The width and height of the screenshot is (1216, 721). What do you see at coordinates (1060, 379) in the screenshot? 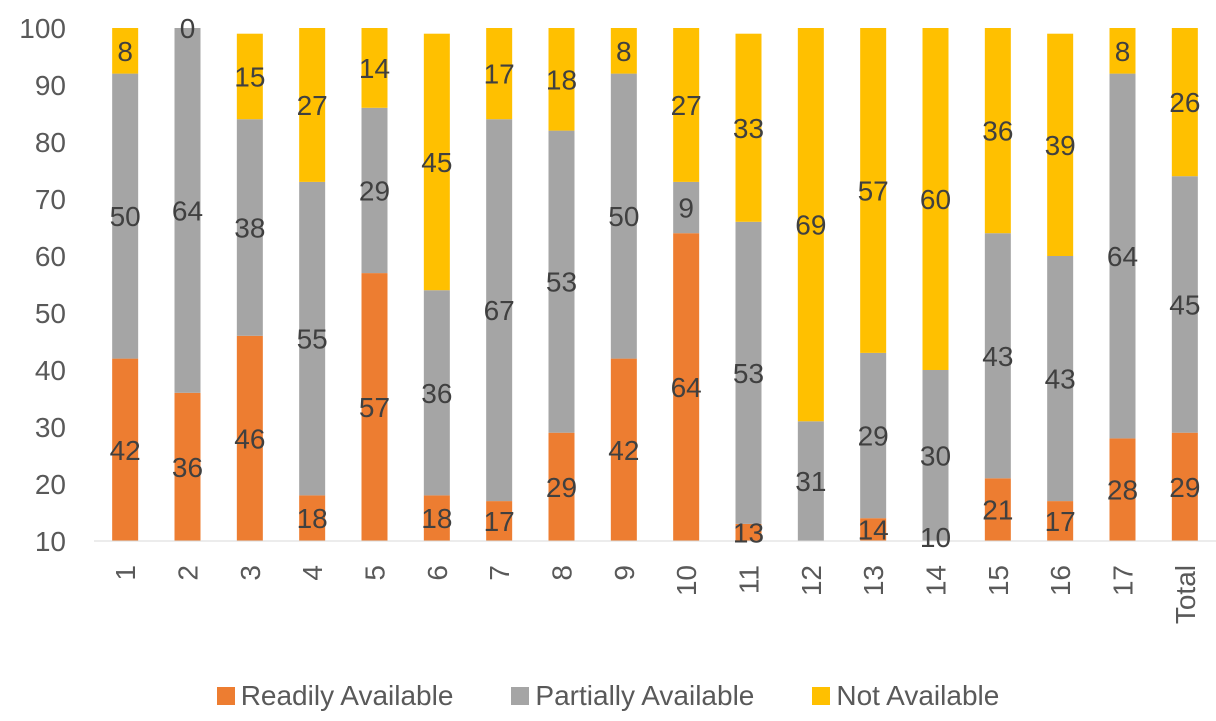
I see `data-label-partially-available: 43` at bounding box center [1060, 379].